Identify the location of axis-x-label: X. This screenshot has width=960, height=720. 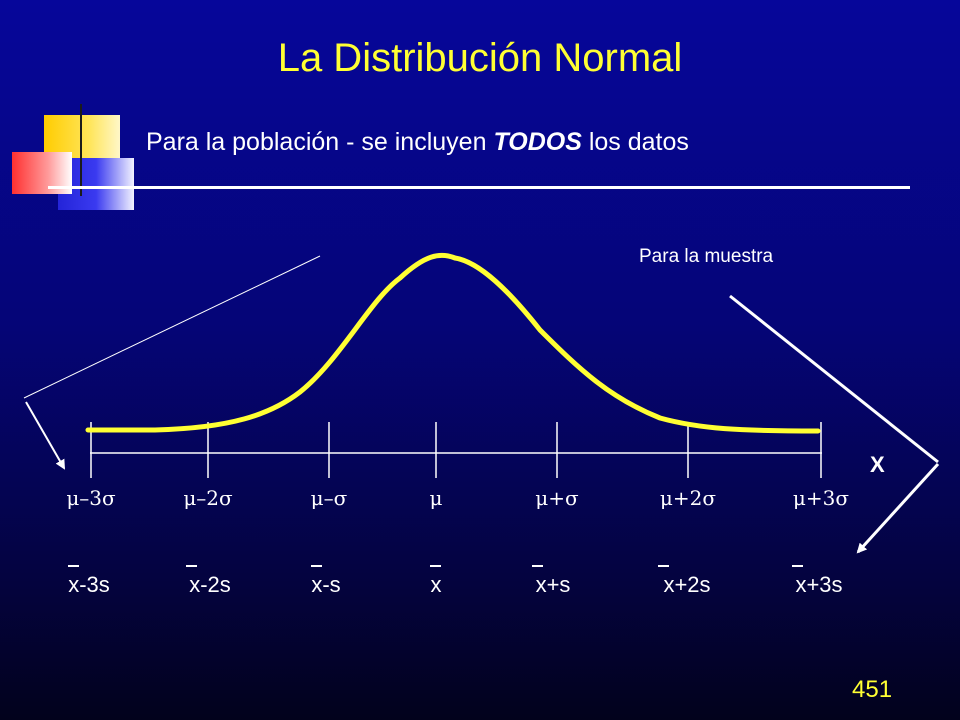
(877, 464).